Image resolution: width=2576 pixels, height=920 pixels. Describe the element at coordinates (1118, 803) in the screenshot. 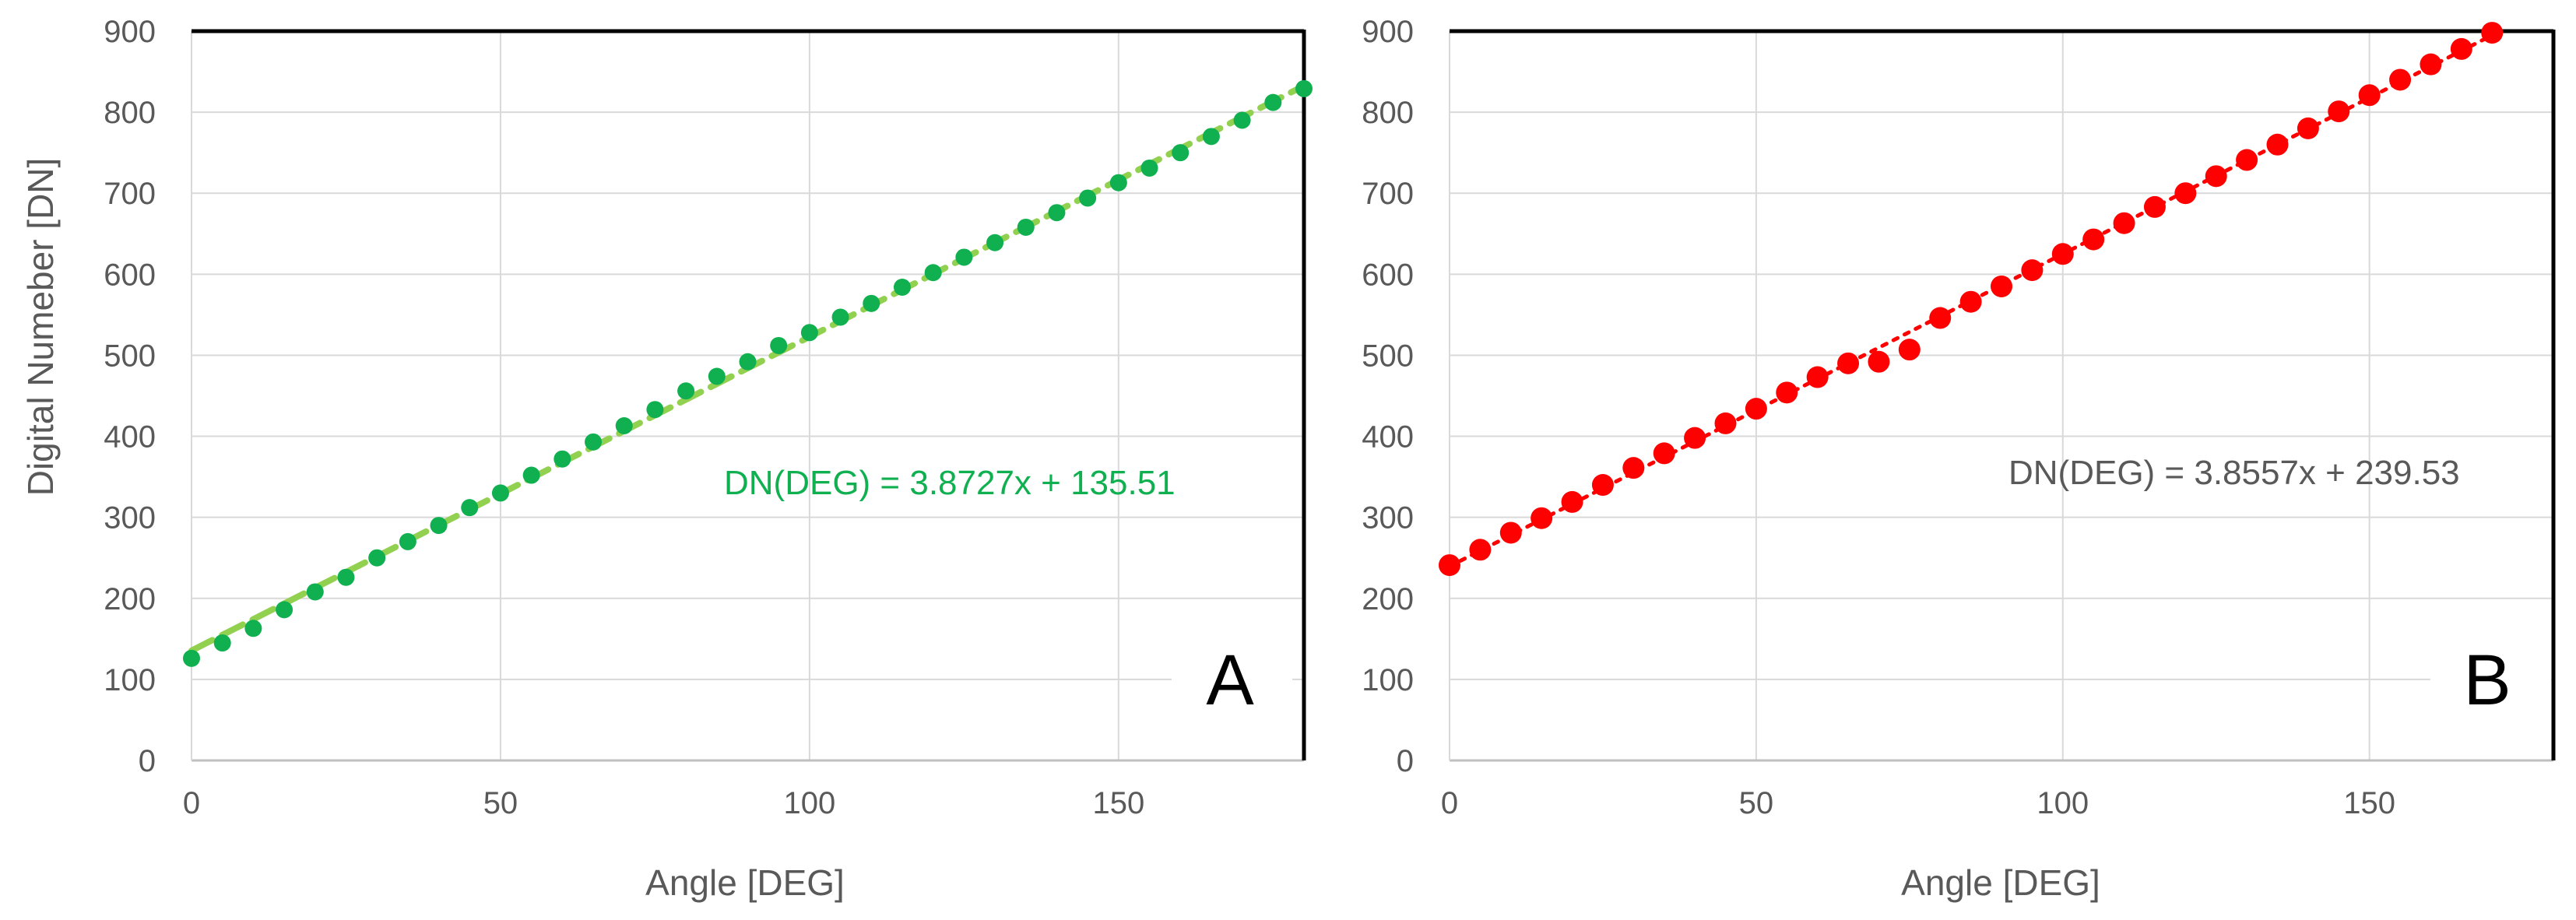

I see `x-tick-label: 150` at that location.